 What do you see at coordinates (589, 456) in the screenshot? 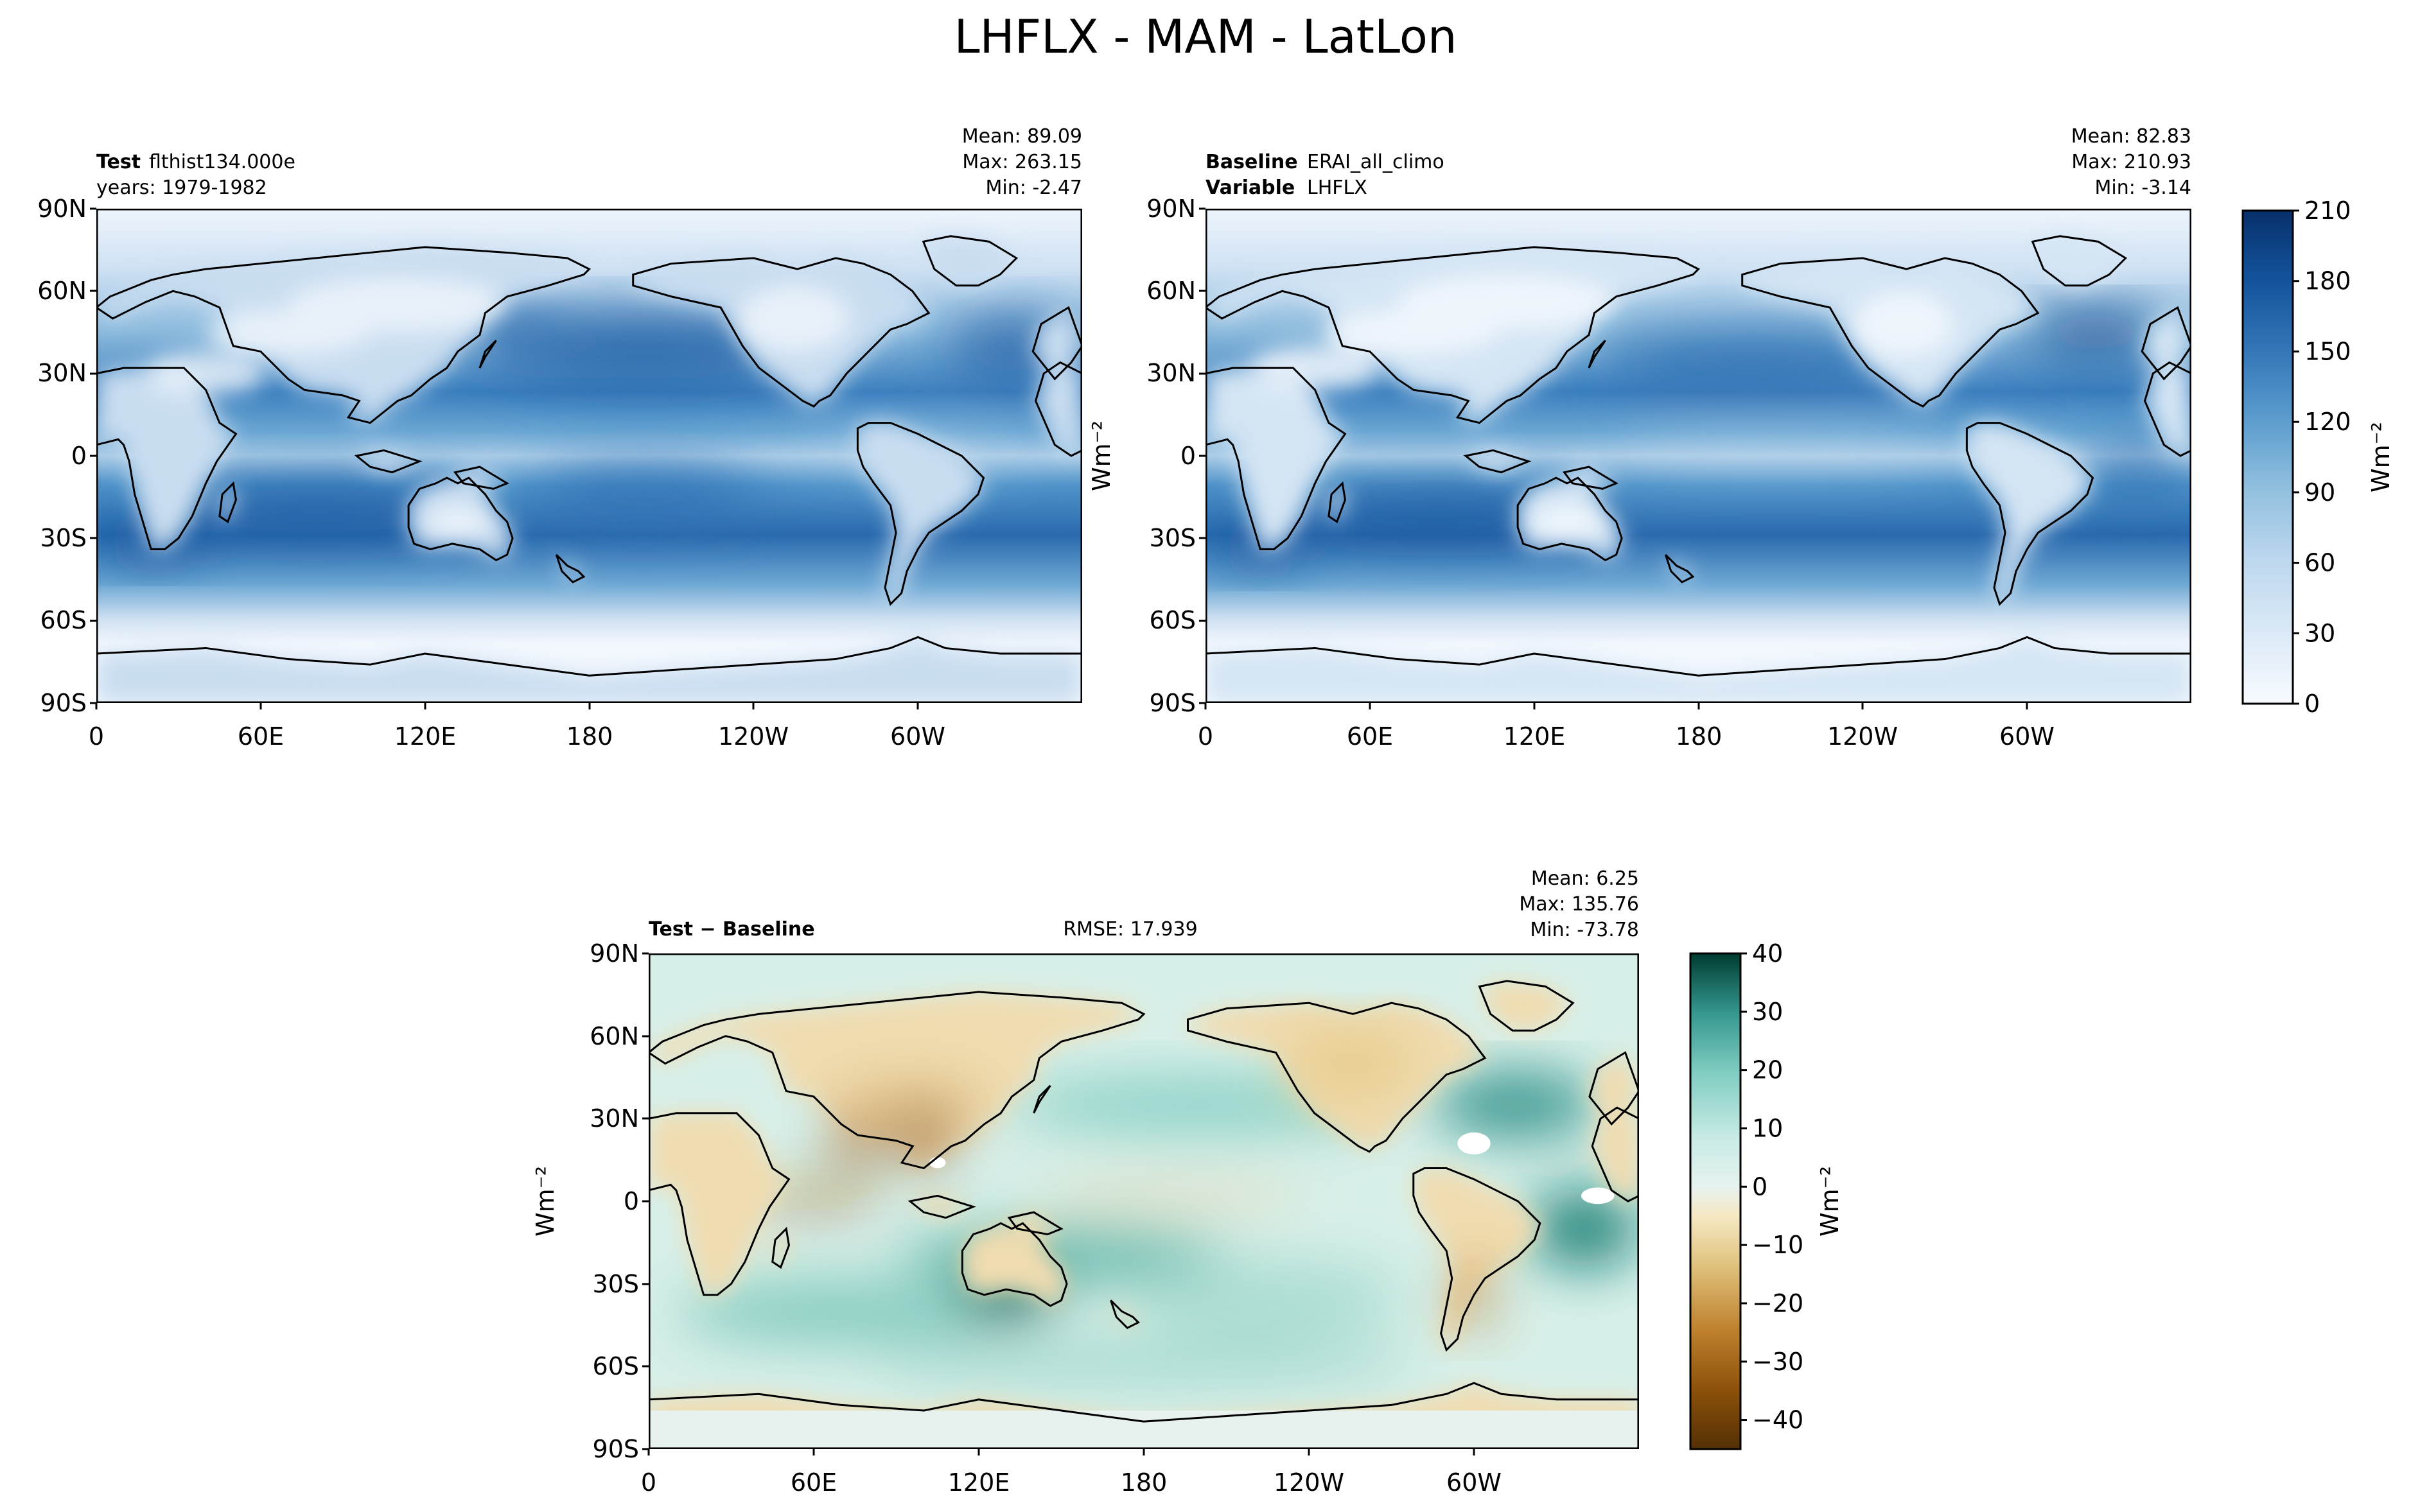
I see `test-map` at bounding box center [589, 456].